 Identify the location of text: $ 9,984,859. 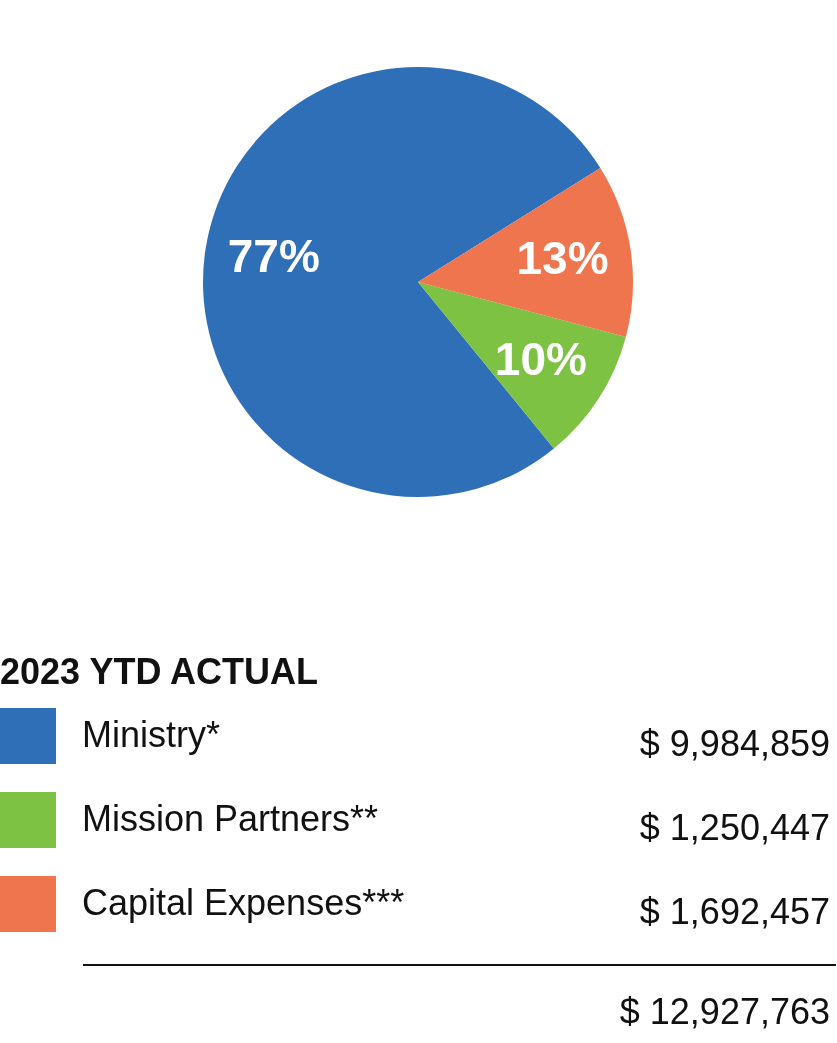
(734, 743).